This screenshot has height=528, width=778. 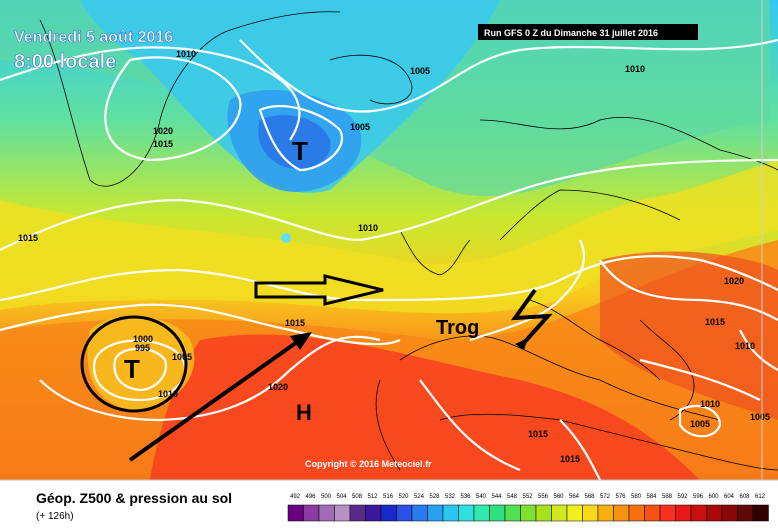 What do you see at coordinates (450, 497) in the screenshot?
I see `legend-tick-label: 532` at bounding box center [450, 497].